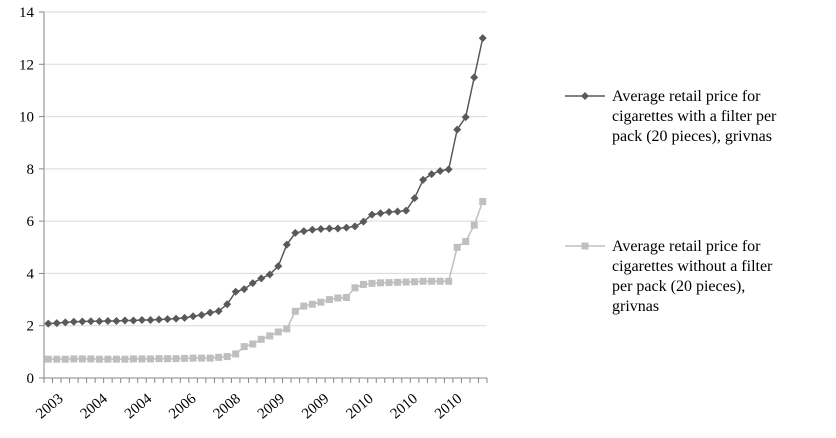  I want to click on legend-marker, so click(585, 246).